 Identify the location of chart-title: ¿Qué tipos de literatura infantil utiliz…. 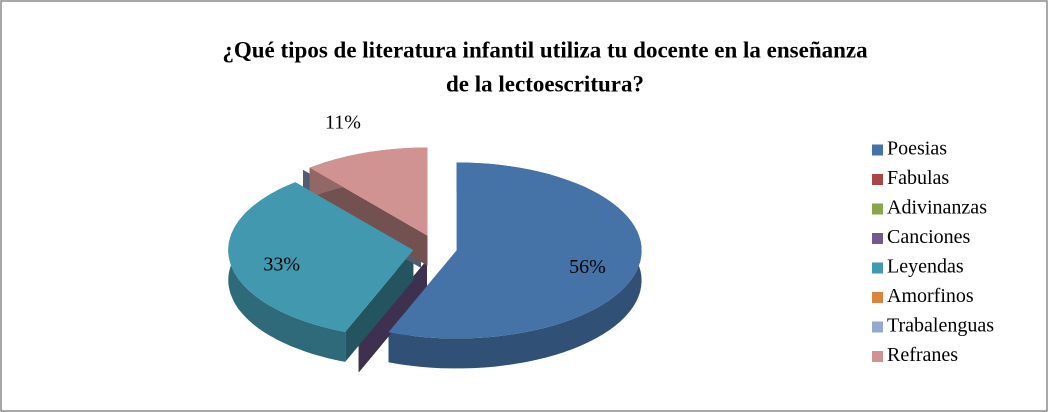
(545, 49).